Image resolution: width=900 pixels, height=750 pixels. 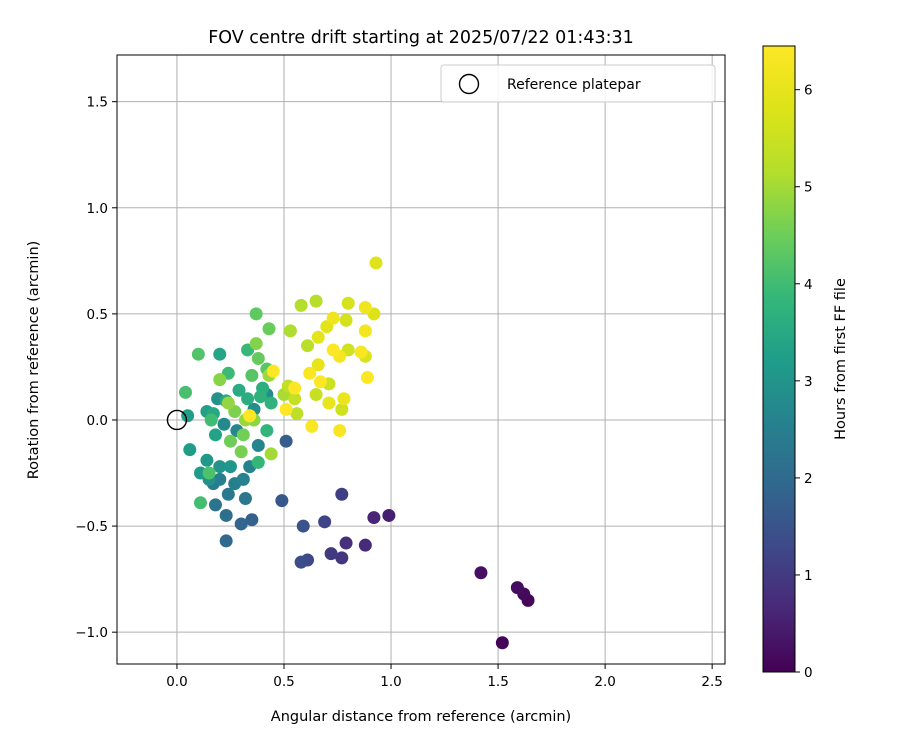 I want to click on x-tick-label: 1.0, so click(x=390, y=682).